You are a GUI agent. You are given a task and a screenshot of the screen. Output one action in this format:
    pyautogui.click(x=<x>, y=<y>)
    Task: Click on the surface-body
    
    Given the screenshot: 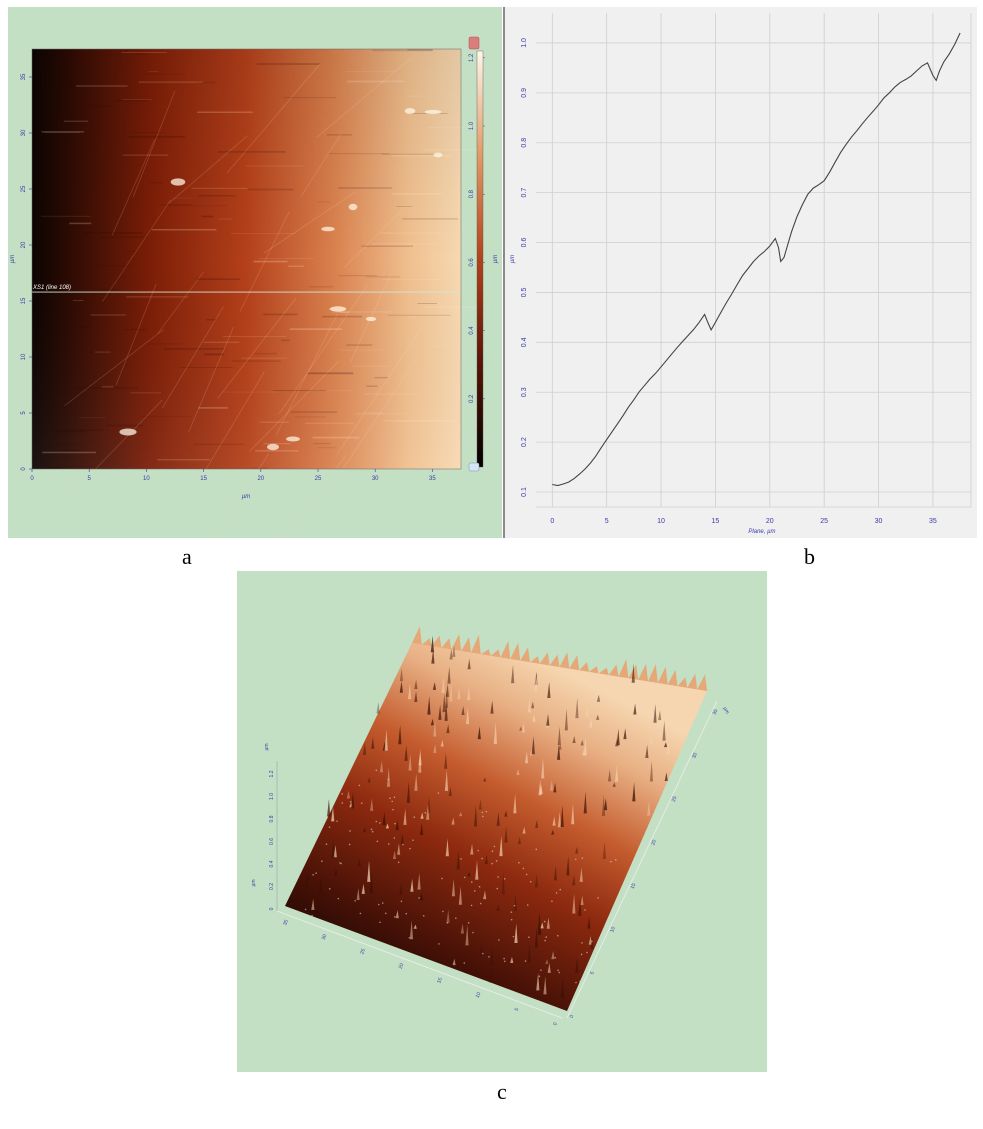 What is the action you would take?
    pyautogui.click(x=496, y=827)
    